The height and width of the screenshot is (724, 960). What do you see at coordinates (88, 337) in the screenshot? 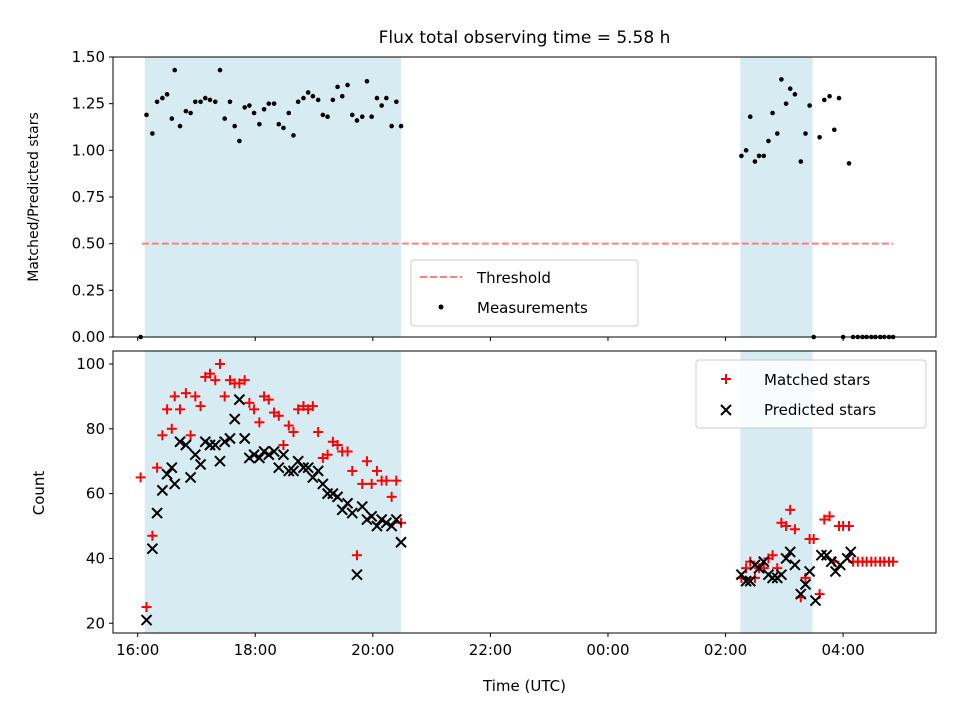
I see `y-tick-label: 0.00` at bounding box center [88, 337].